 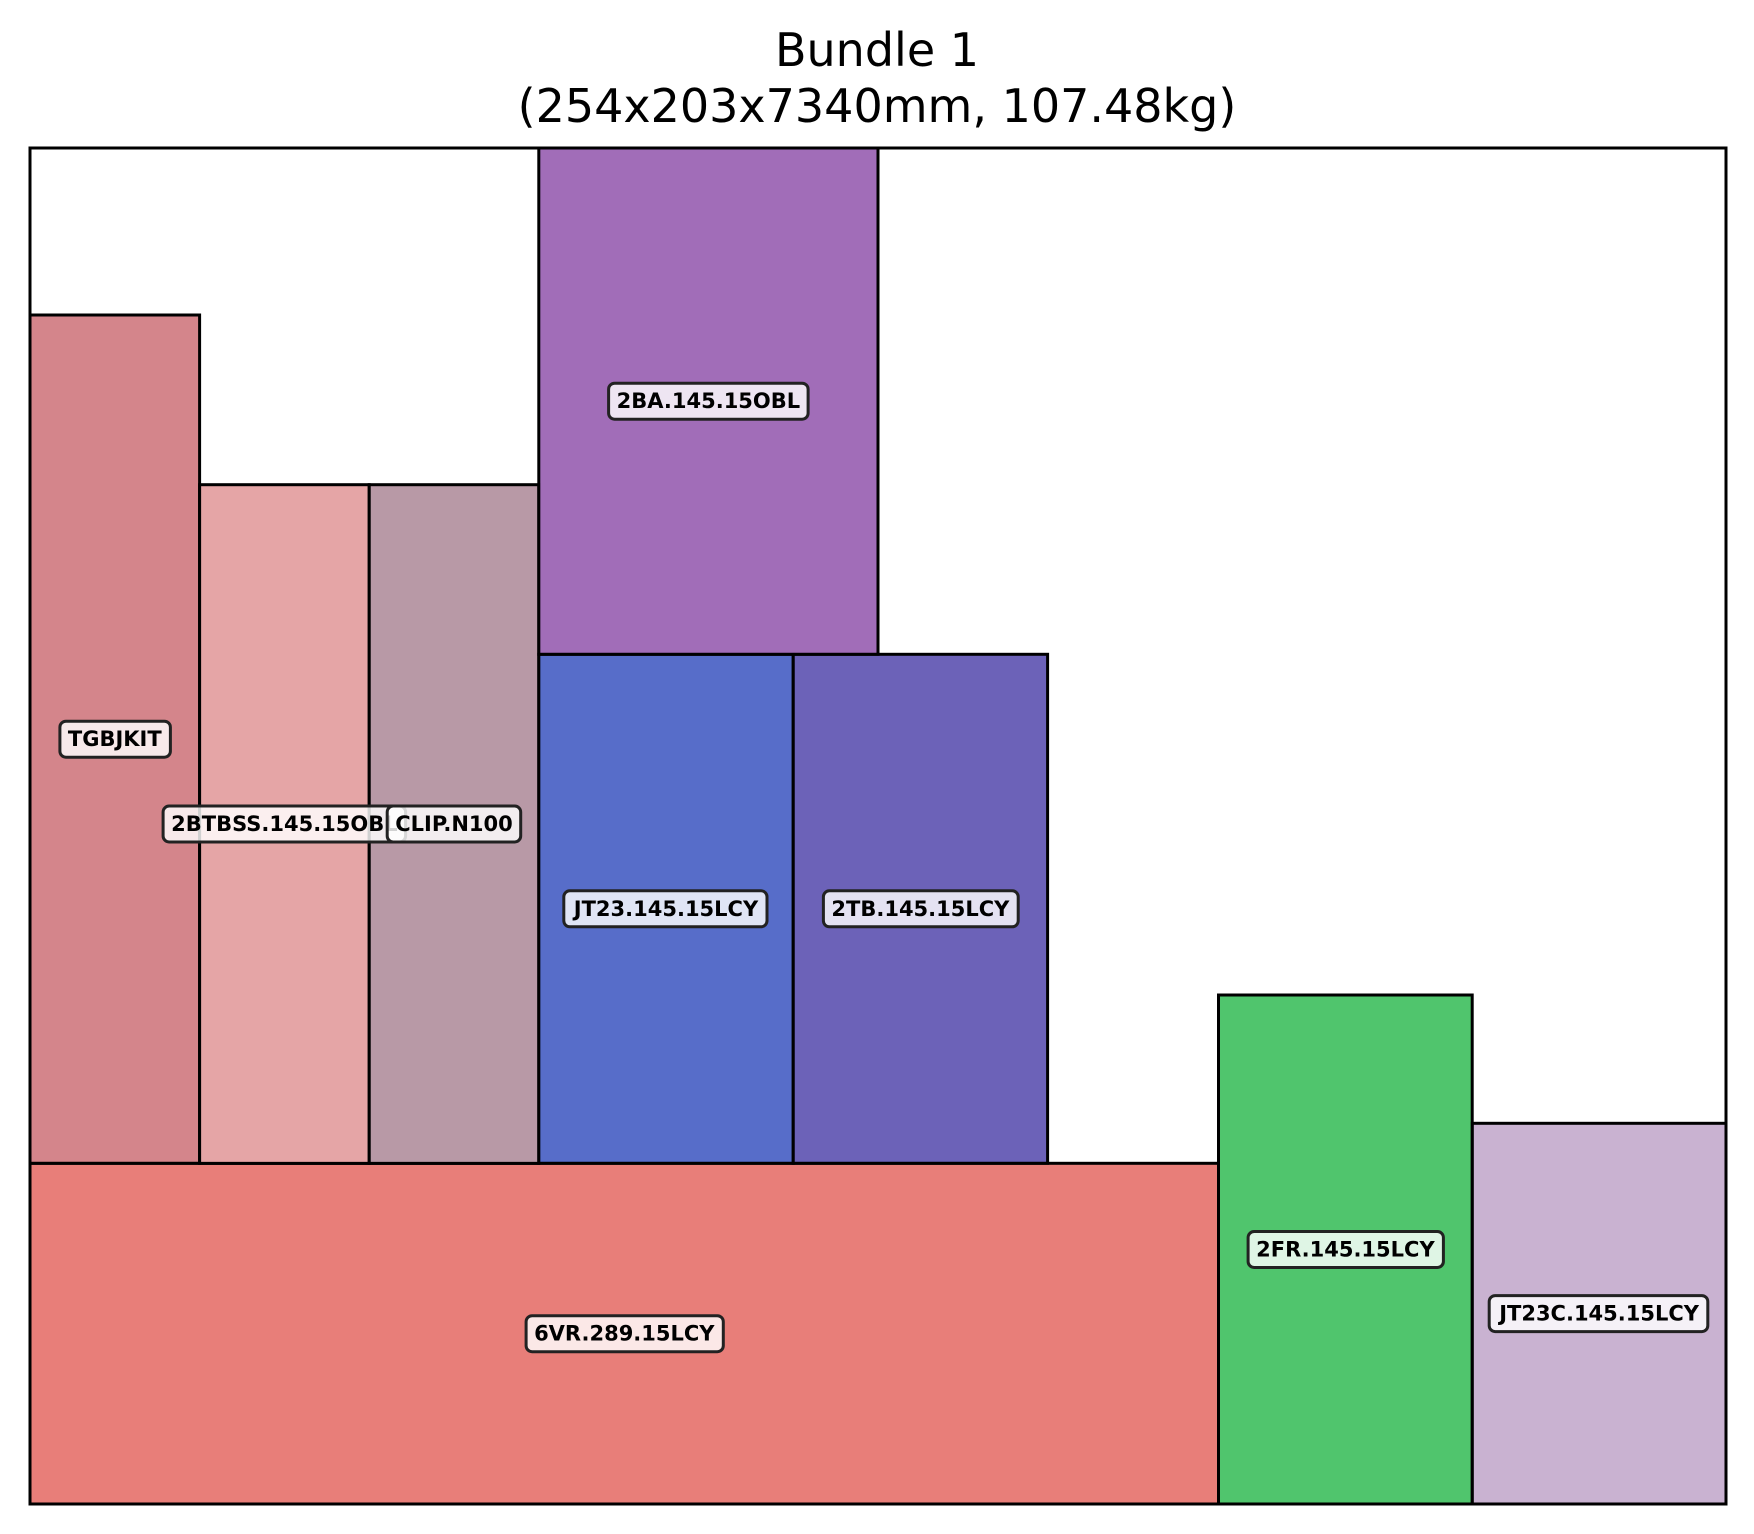 I want to click on piece-label-2tb-145-15lcy: 2TB.145.15LCY, so click(x=920, y=909).